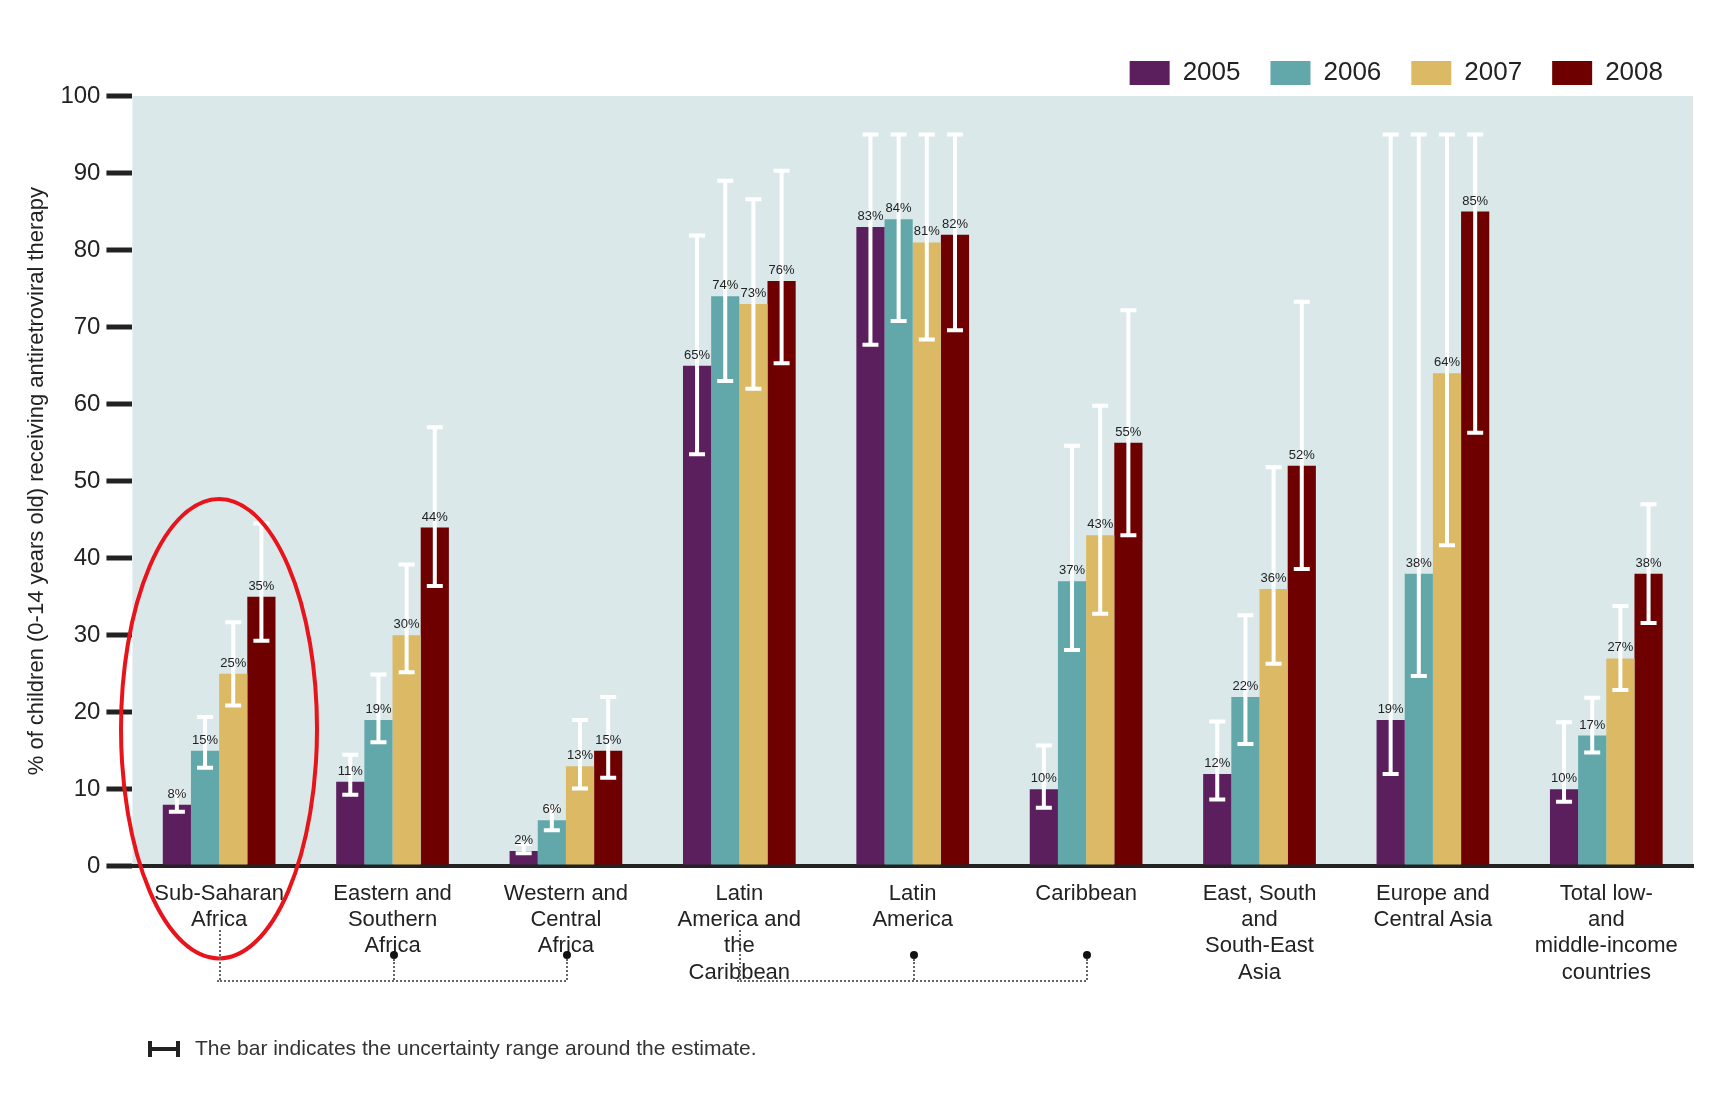  What do you see at coordinates (1100, 524) in the screenshot?
I see `data-label: 43%` at bounding box center [1100, 524].